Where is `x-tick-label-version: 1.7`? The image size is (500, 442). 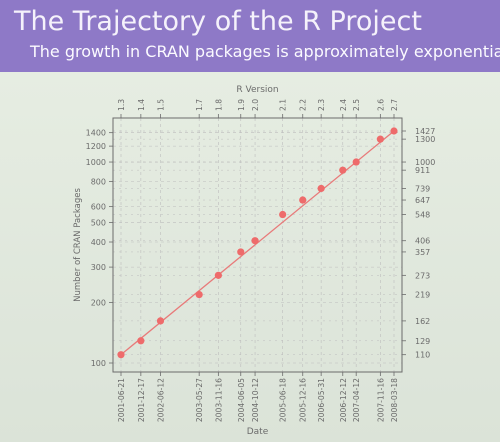 x-tick-label-version: 1.7 is located at coordinates (199, 105).